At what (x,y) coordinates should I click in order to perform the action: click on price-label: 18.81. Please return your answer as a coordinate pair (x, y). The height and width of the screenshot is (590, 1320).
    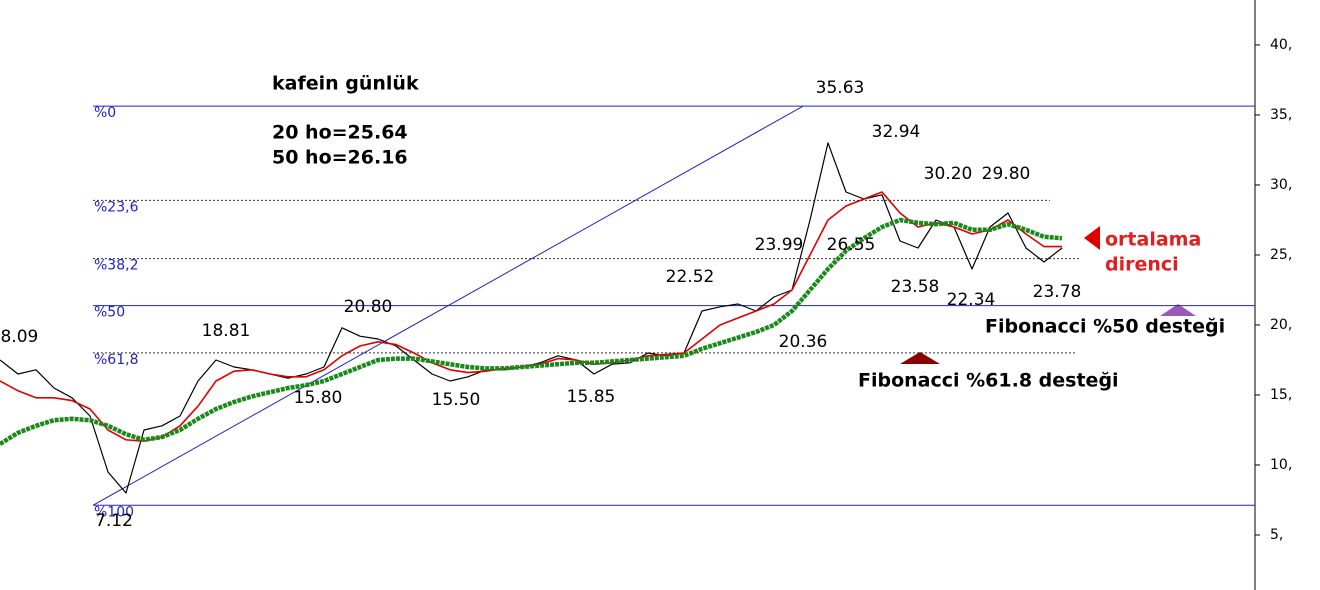
    Looking at the image, I should click on (226, 331).